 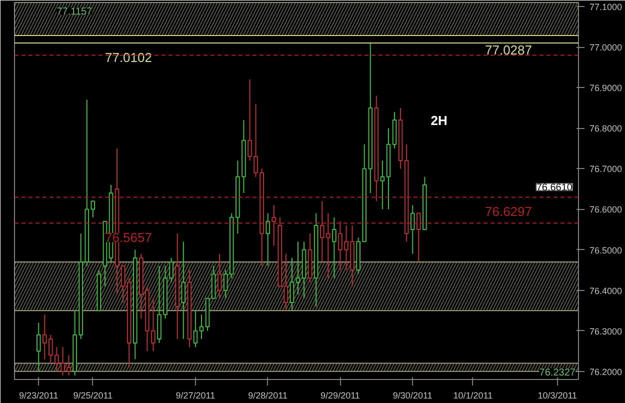 What do you see at coordinates (606, 88) in the screenshot?
I see `y-tick-label: 76.9000` at bounding box center [606, 88].